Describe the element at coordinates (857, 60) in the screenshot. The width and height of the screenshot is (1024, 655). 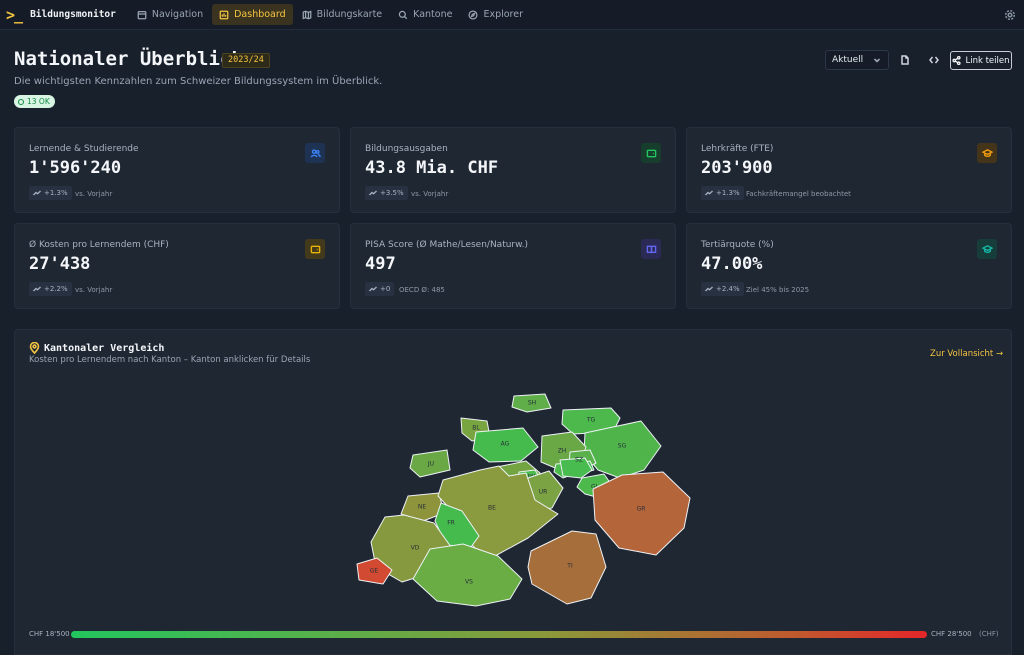
I see `period-select: Aktuell` at that location.